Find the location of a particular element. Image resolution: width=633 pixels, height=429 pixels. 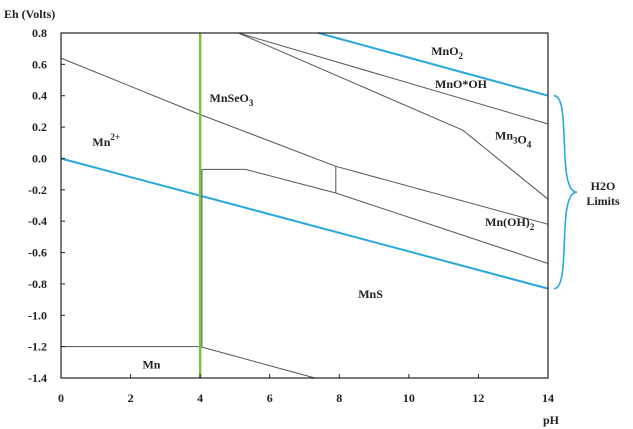

y-tick-label: -0.2 is located at coordinates (37, 190).